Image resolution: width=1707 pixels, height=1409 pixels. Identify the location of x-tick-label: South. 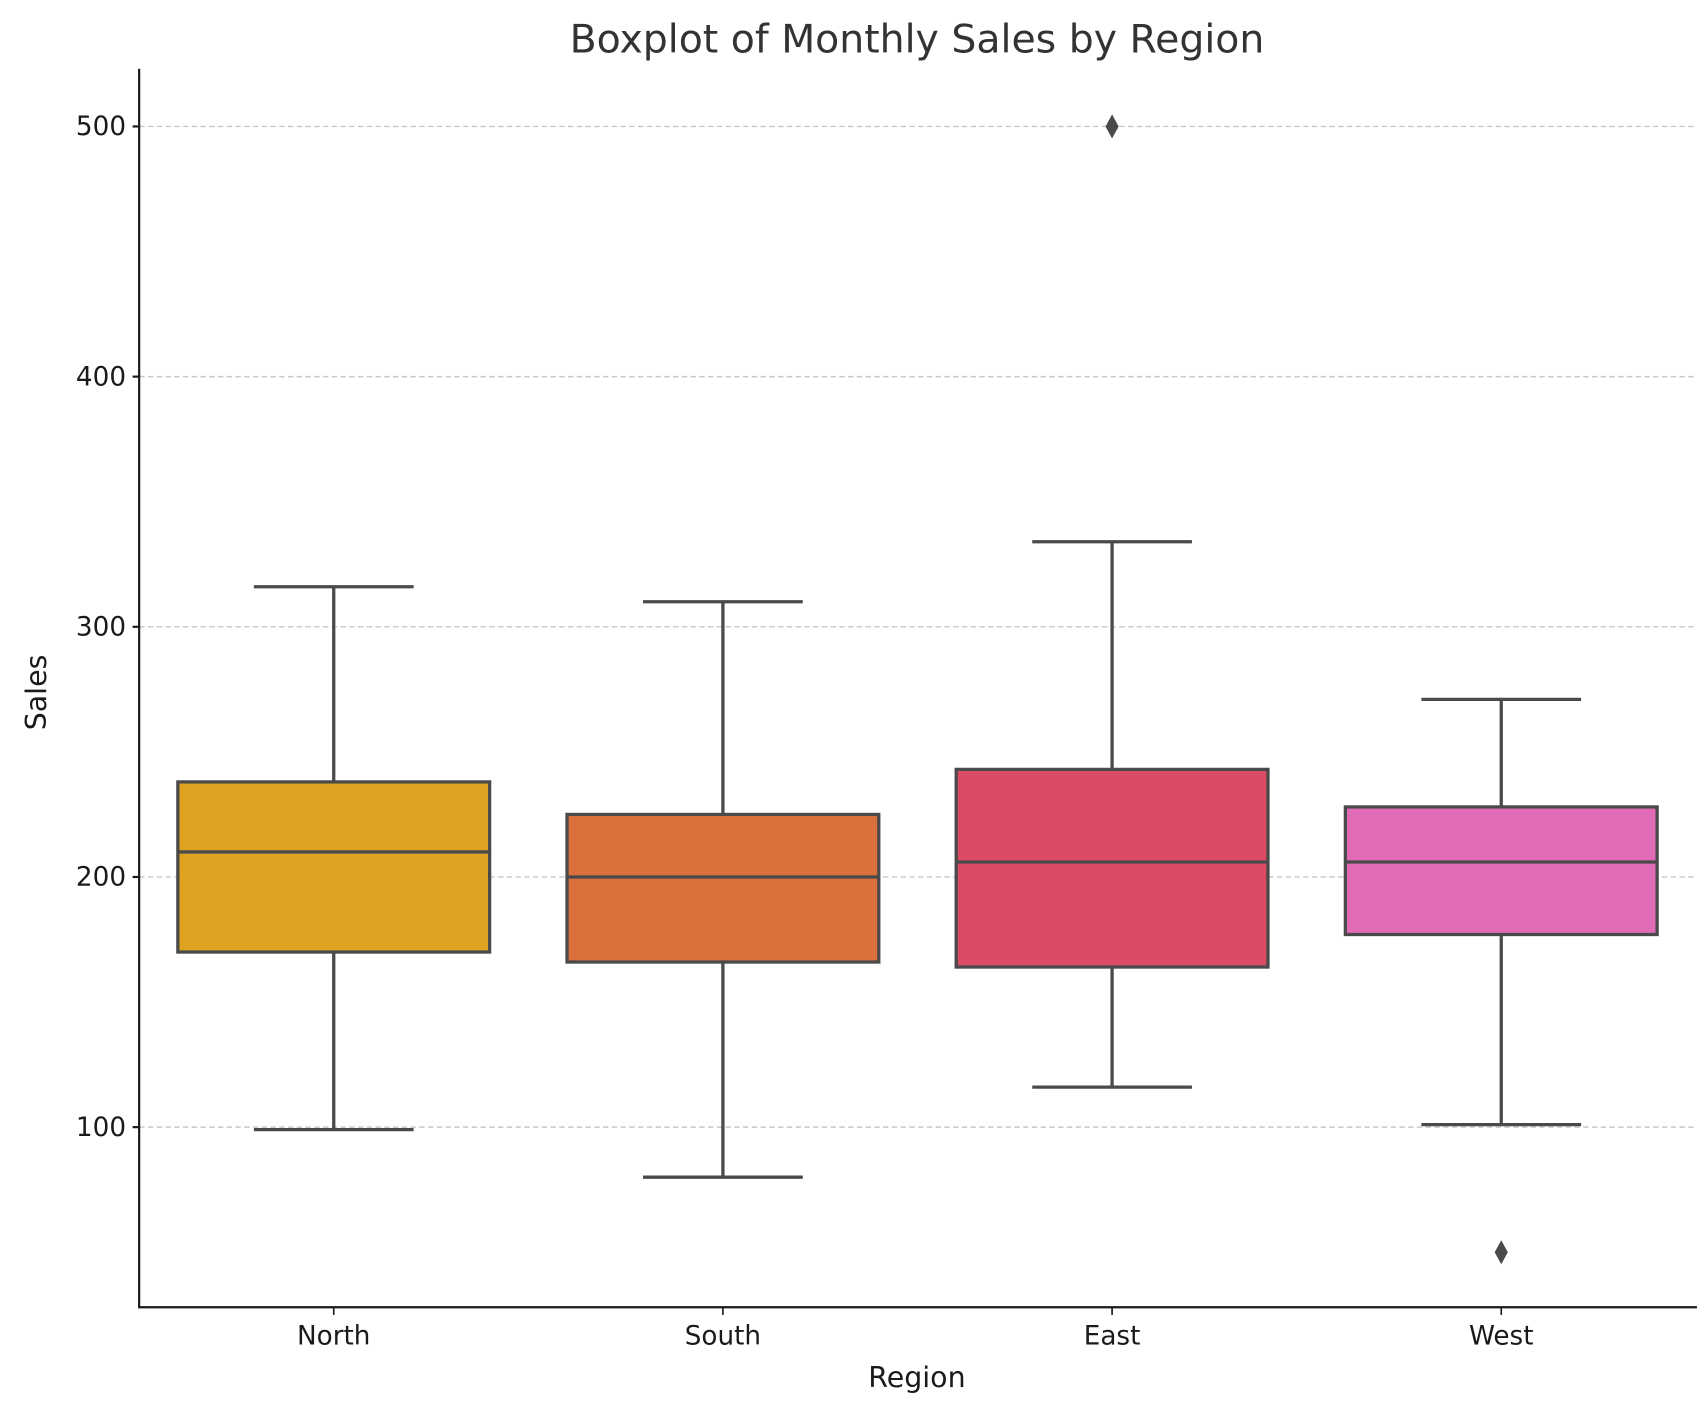
(723, 1336).